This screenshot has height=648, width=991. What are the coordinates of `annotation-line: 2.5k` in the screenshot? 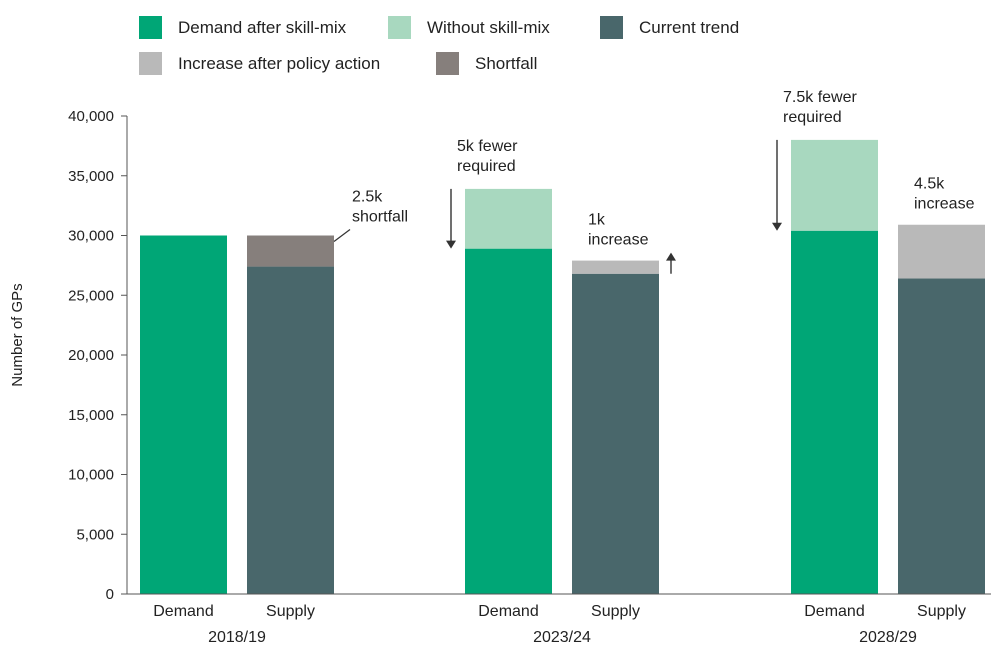 It's located at (367, 197).